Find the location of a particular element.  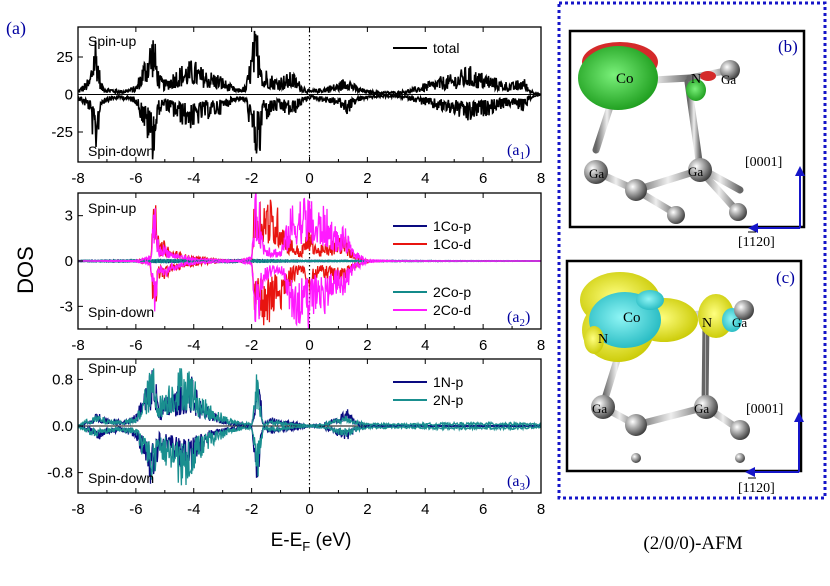

x-axis-title: E-EF (eV) is located at coordinates (311, 542).